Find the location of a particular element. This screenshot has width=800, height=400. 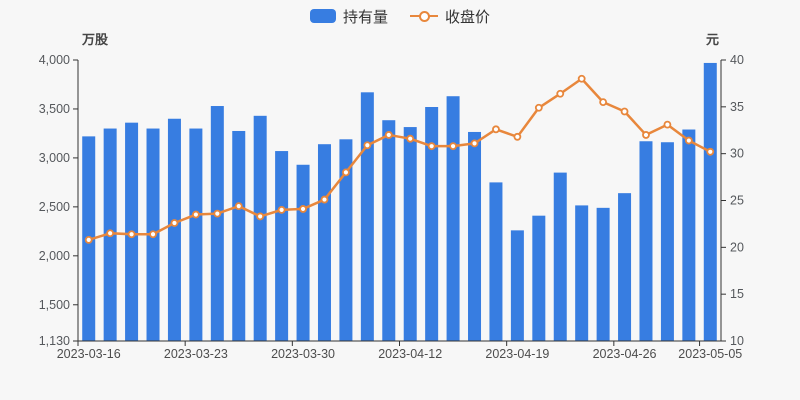

y-axis-right-tick-label: 15 is located at coordinates (737, 294).